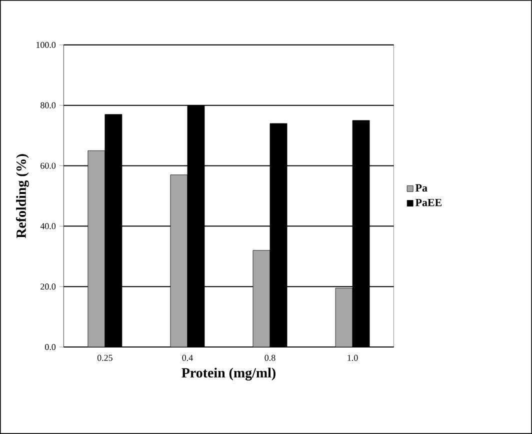 This screenshot has height=434, width=532. Describe the element at coordinates (353, 357) in the screenshot. I see `x-tick-label: 1.0` at that location.